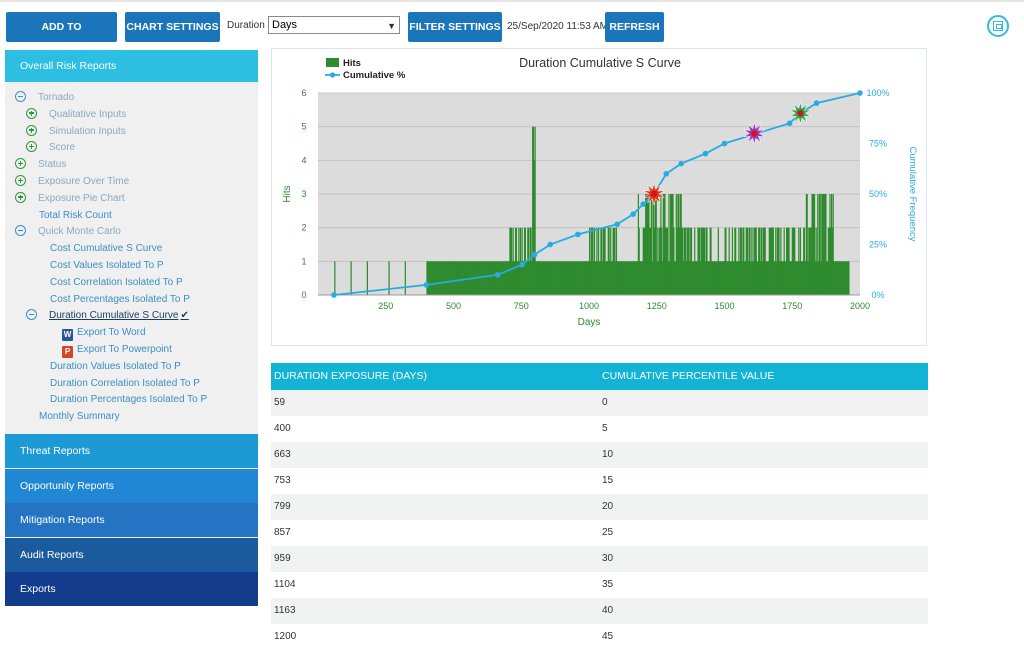 Image resolution: width=1024 pixels, height=656 pixels. Describe the element at coordinates (599, 507) in the screenshot. I see `table-row: 799 20` at that location.